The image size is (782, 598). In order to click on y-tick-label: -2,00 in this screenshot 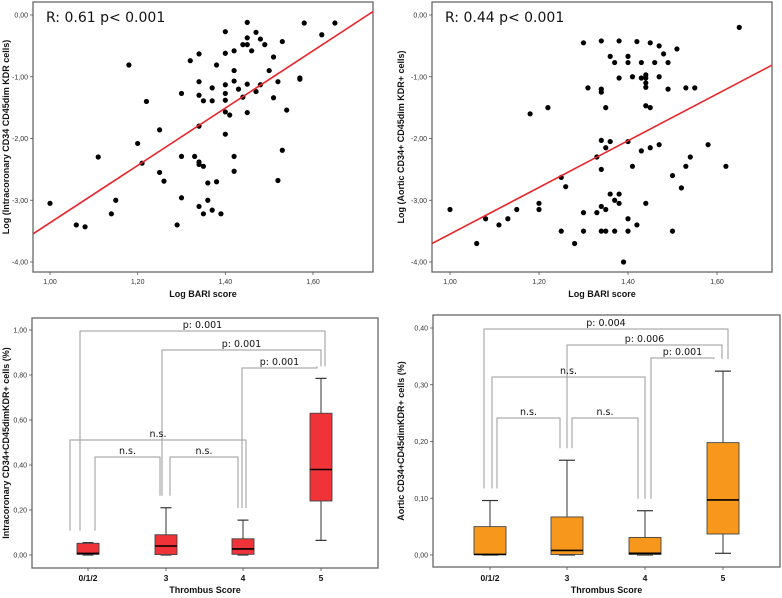, I will do `click(20, 139)`.